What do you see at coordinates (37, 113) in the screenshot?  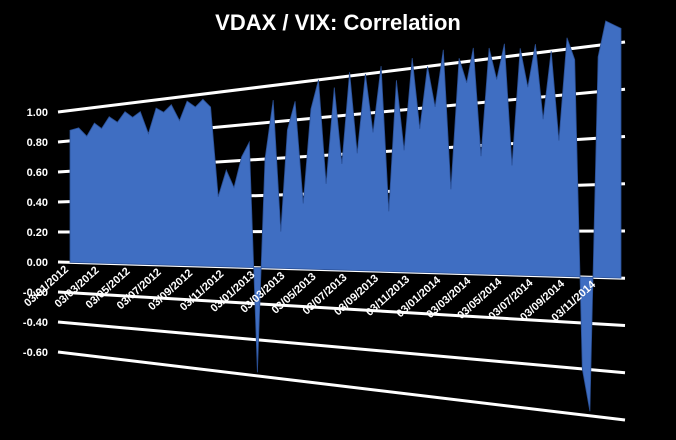 I see `y-tick-label: 1.00` at bounding box center [37, 113].